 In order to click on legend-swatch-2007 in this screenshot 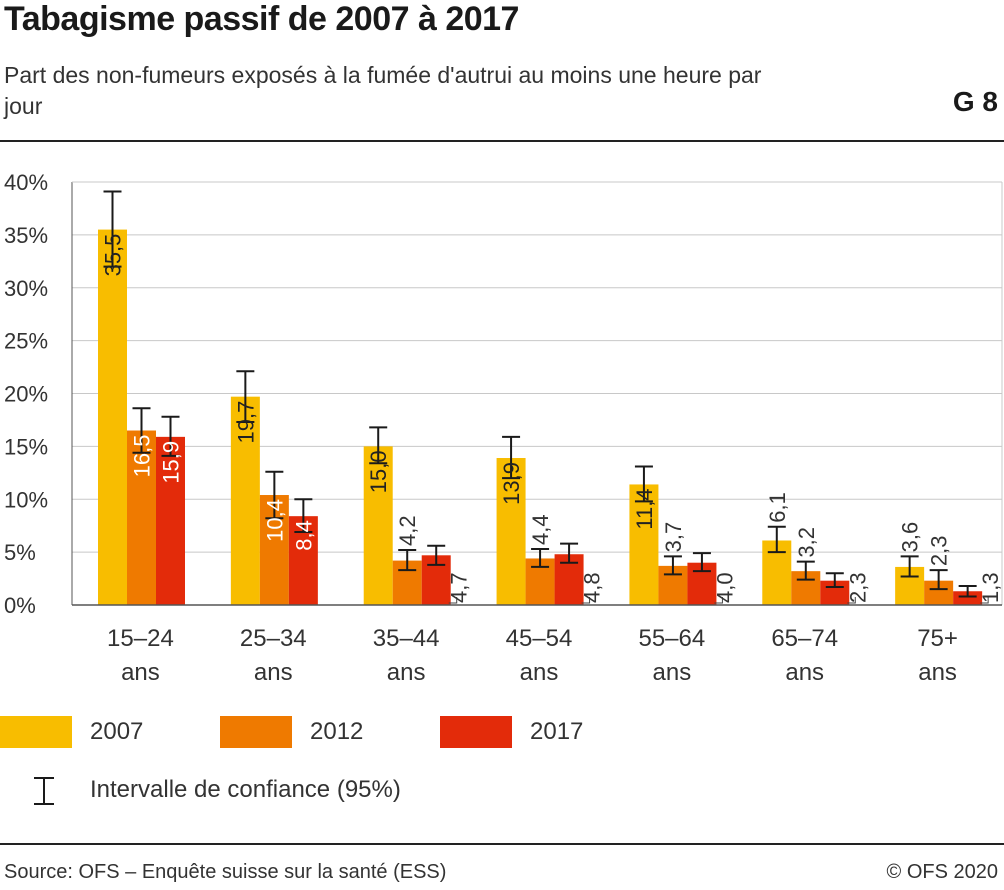, I will do `click(36, 732)`.